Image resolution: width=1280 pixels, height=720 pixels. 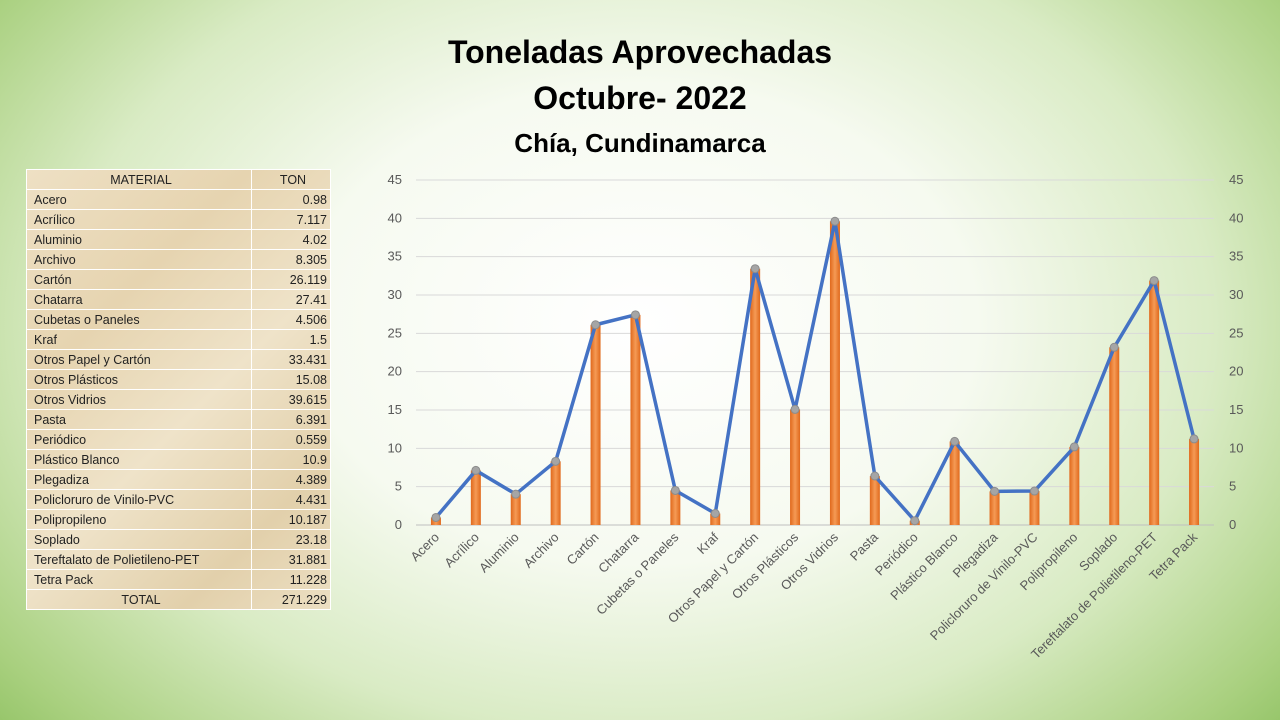 What do you see at coordinates (291, 219) in the screenshot?
I see `ton-cell: 7.117` at bounding box center [291, 219].